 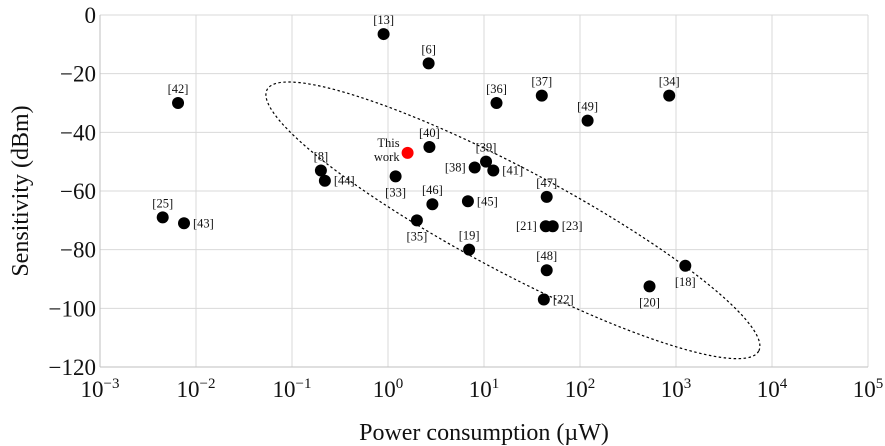 What do you see at coordinates (486, 148) in the screenshot?
I see `point-label: [39]` at bounding box center [486, 148].